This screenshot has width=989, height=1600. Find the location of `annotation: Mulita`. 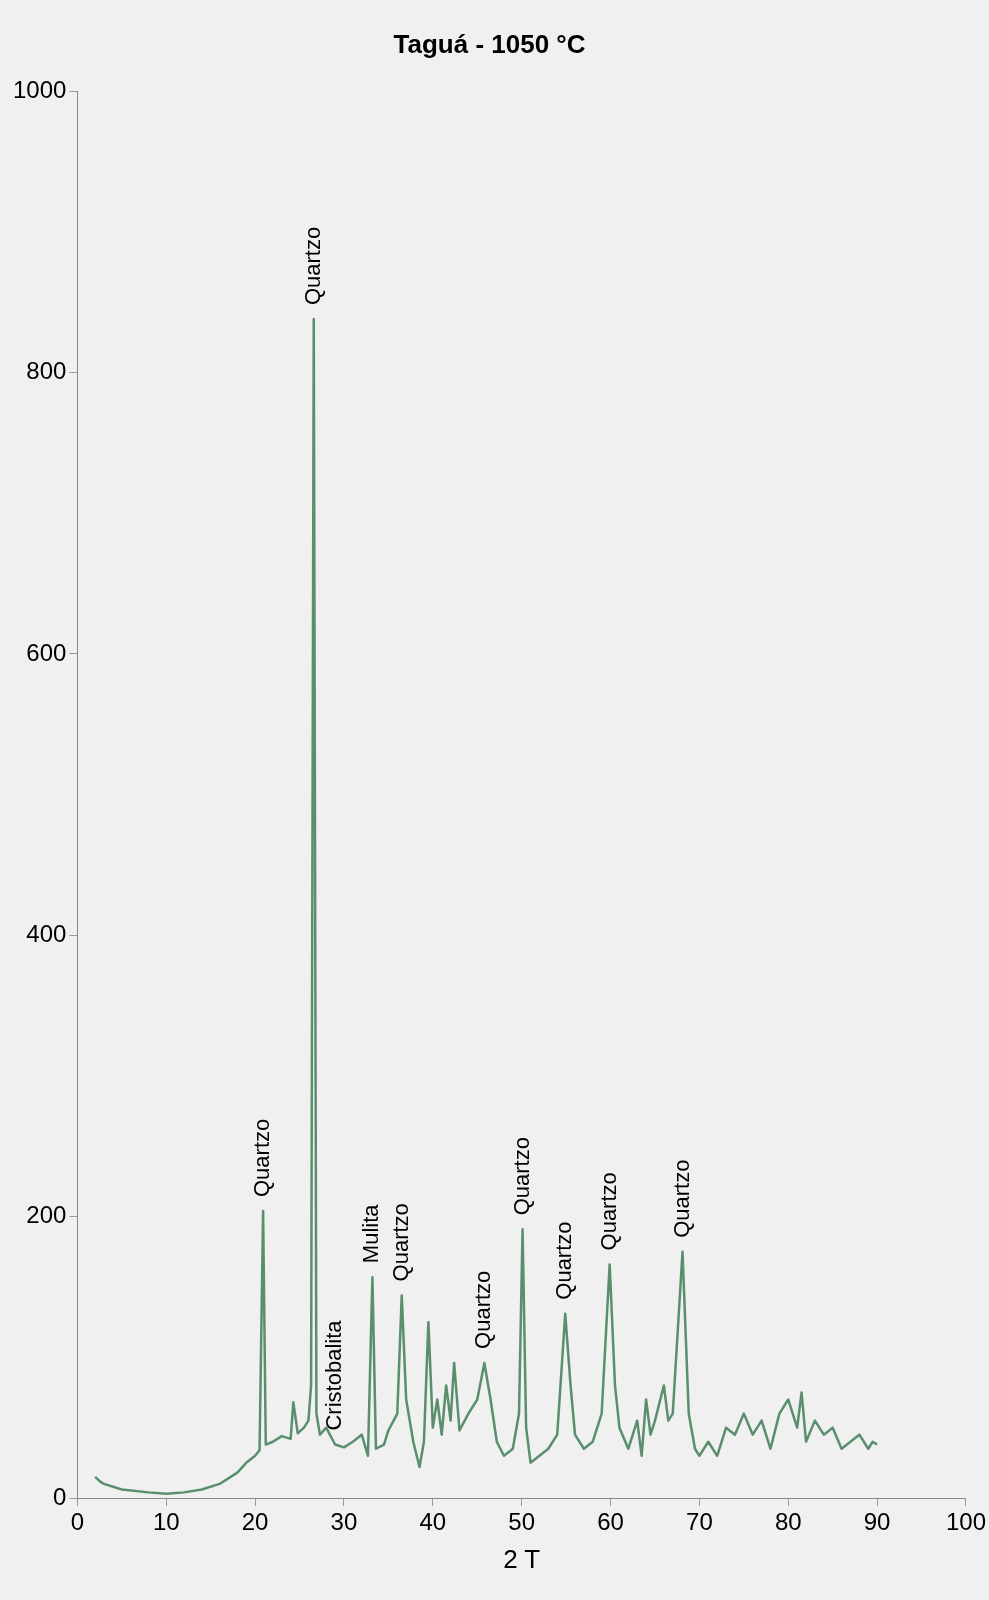

annotation: Mulita is located at coordinates (371, 1233).